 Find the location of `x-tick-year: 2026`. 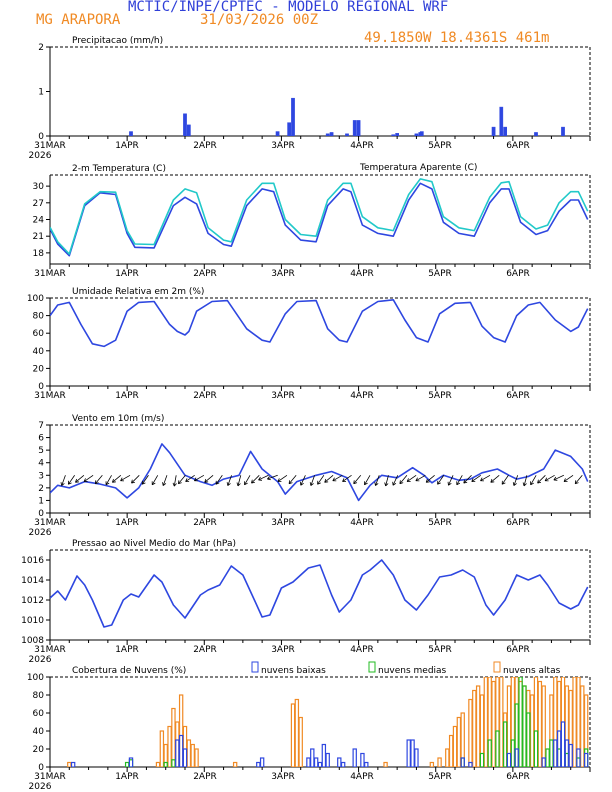

x-tick-year: 2026 is located at coordinates (40, 533).